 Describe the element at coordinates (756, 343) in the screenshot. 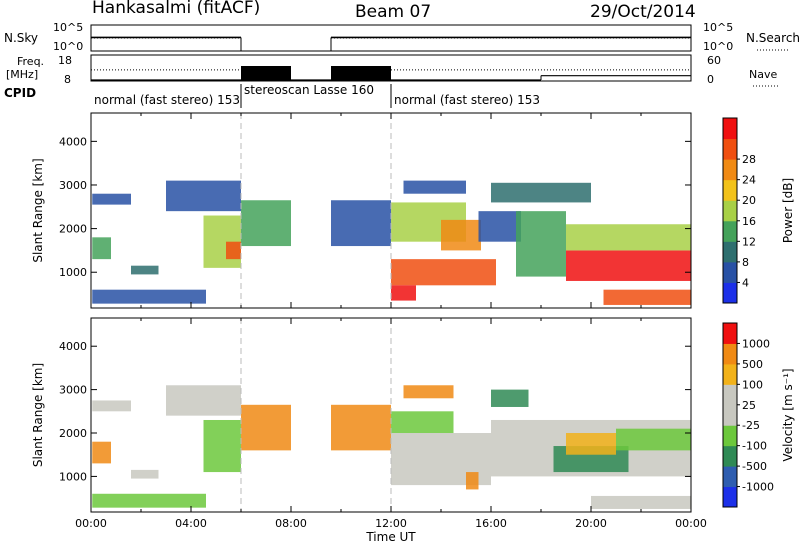

I see `velocity-cblabel-0: 1000` at that location.